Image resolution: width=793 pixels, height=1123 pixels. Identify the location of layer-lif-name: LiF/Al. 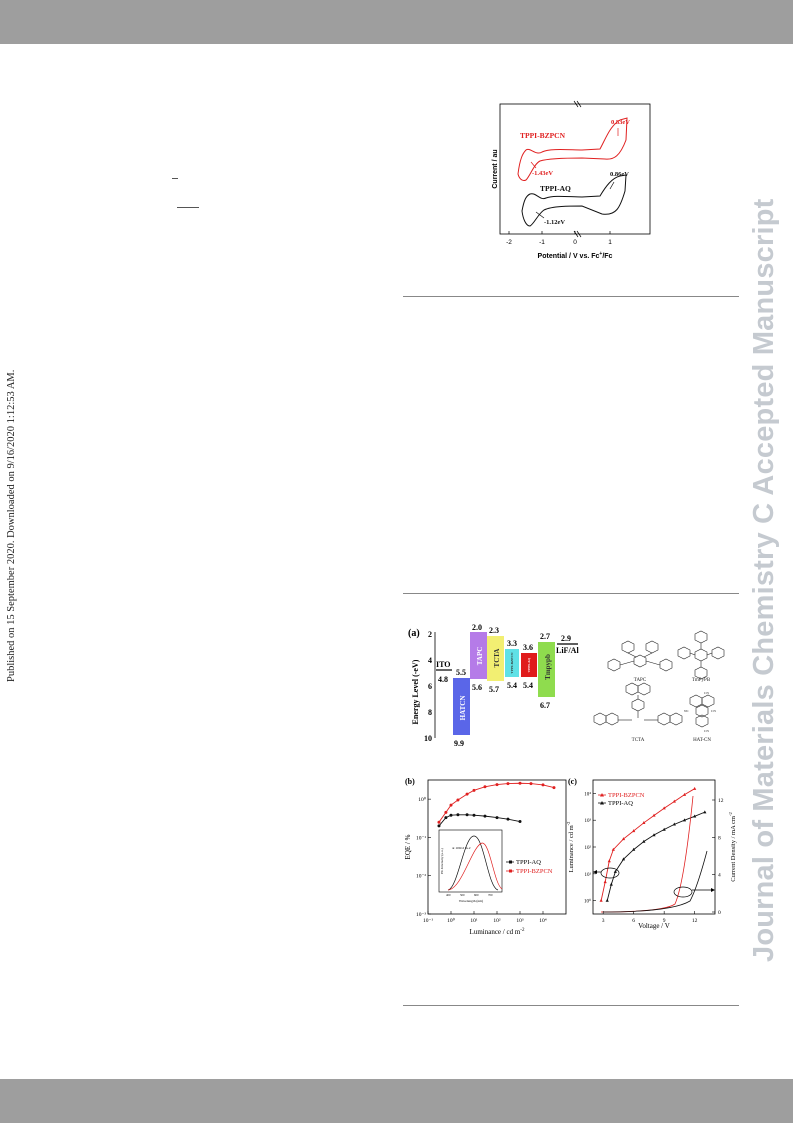
(567, 650).